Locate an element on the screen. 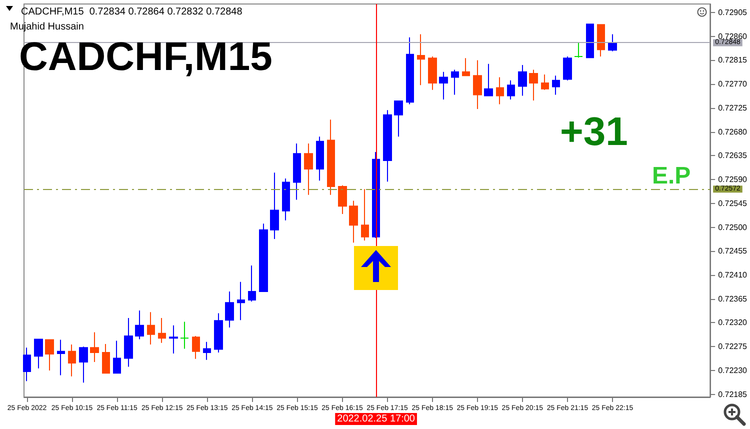  y-tick-label: 0.72500 is located at coordinates (733, 227).